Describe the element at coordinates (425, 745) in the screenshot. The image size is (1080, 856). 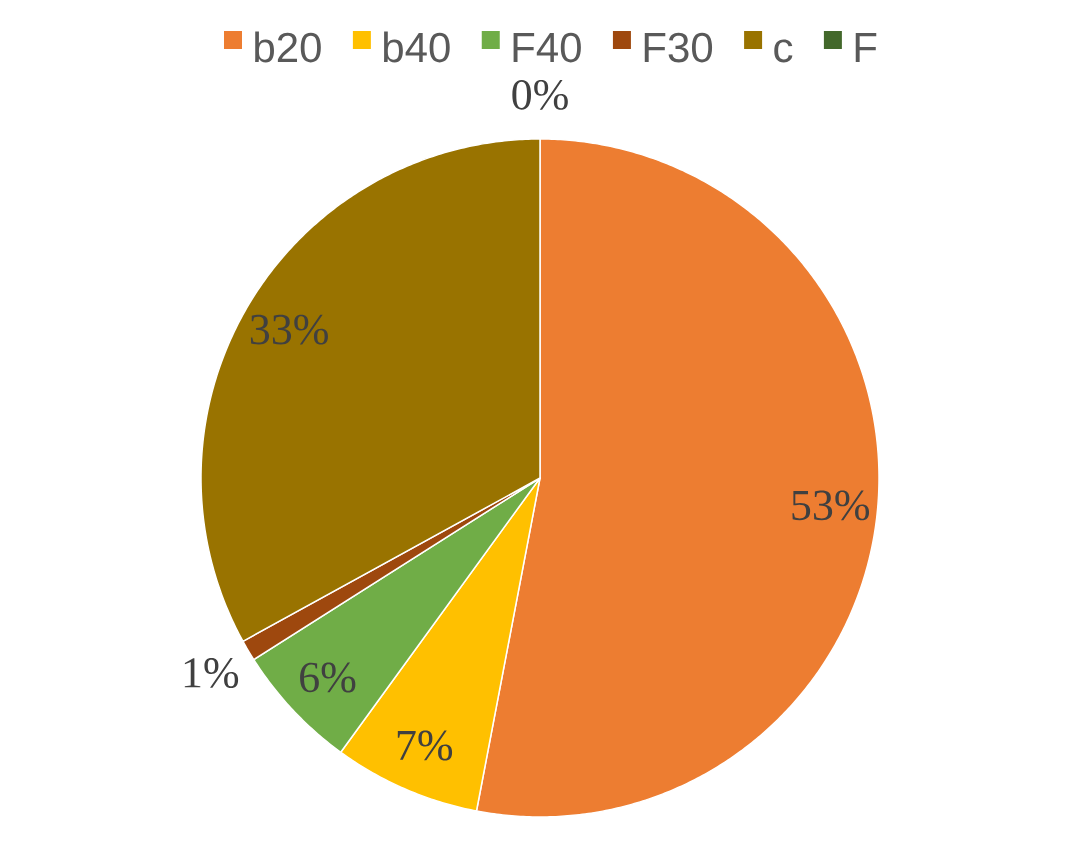
I see `data-label: 7%` at that location.